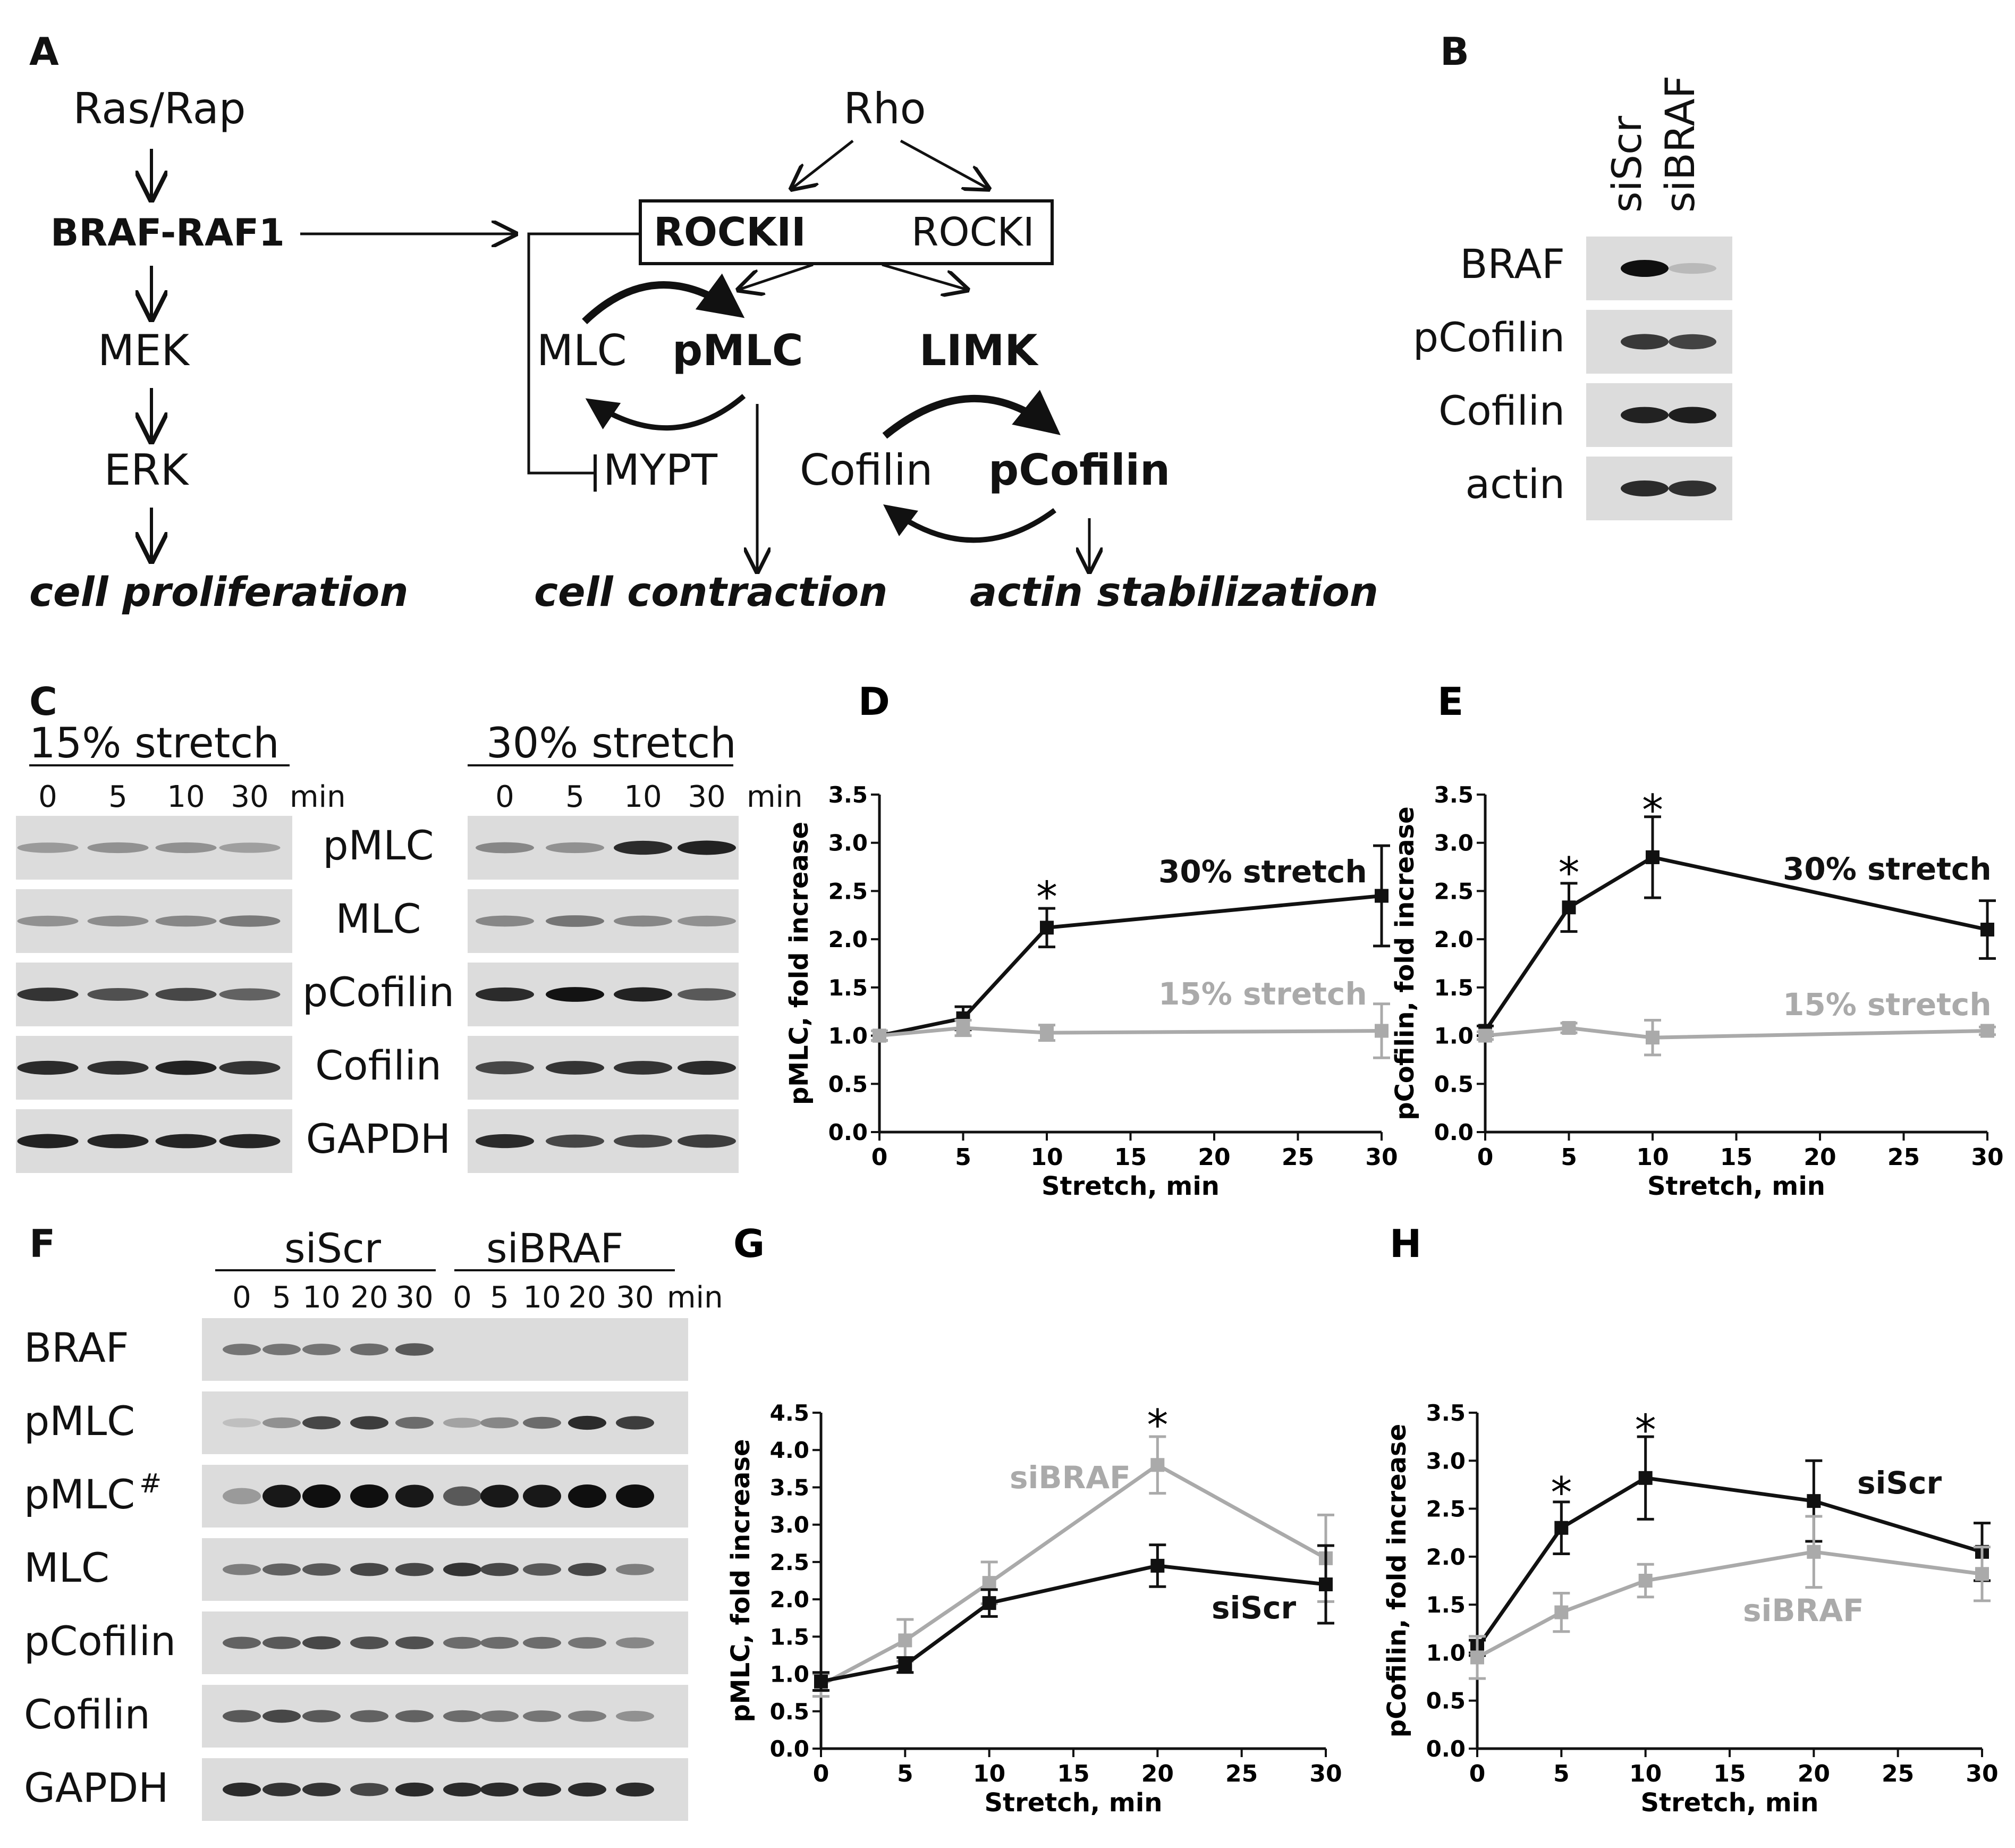  Describe the element at coordinates (660, 470) in the screenshot. I see `mypt-label: MYPT` at that location.